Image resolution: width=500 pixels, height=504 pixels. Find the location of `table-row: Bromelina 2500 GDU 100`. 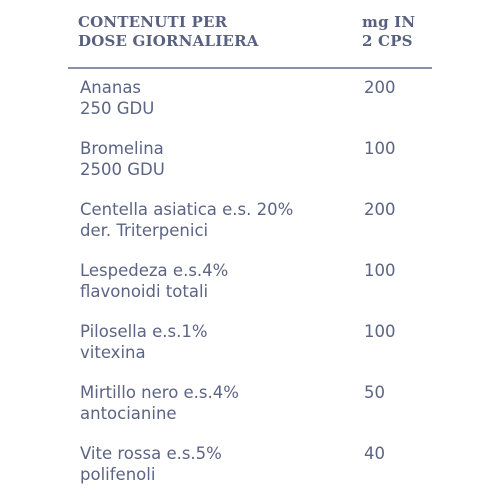

table-row: Bromelina 2500 GDU 100 is located at coordinates (250, 168).